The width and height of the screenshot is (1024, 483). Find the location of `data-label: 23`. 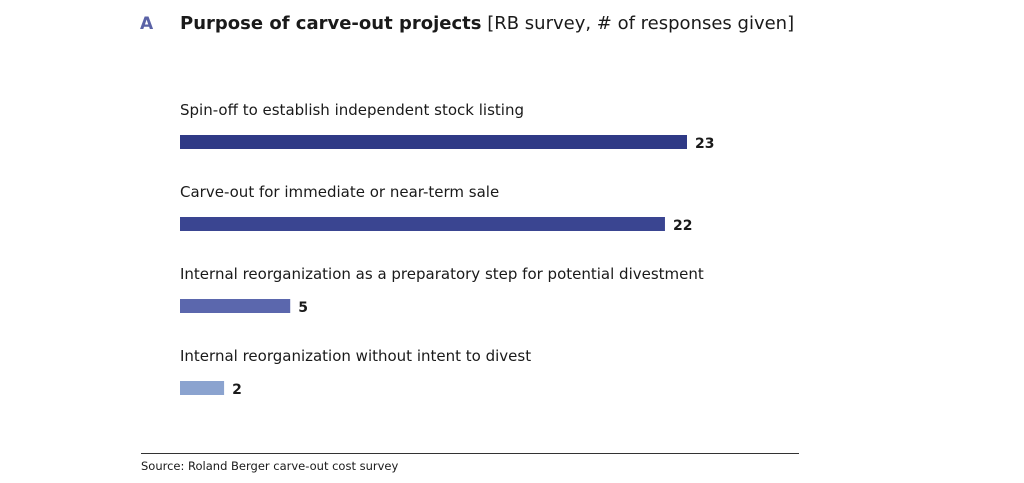

data-label: 23 is located at coordinates (704, 144).